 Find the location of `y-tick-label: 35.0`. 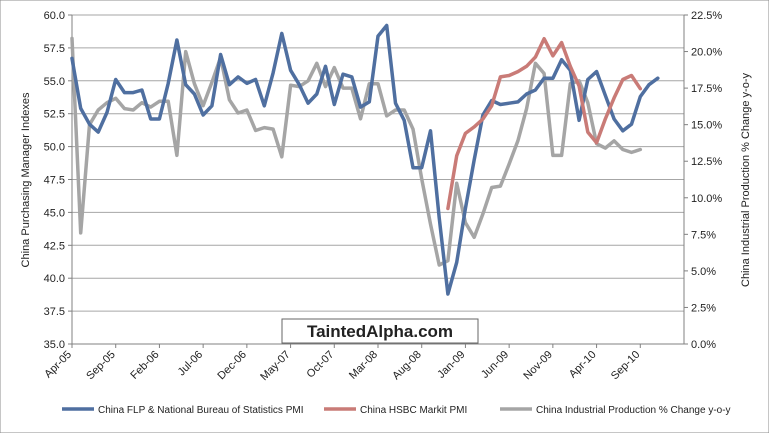

y-tick-label: 35.0 is located at coordinates (54, 345).